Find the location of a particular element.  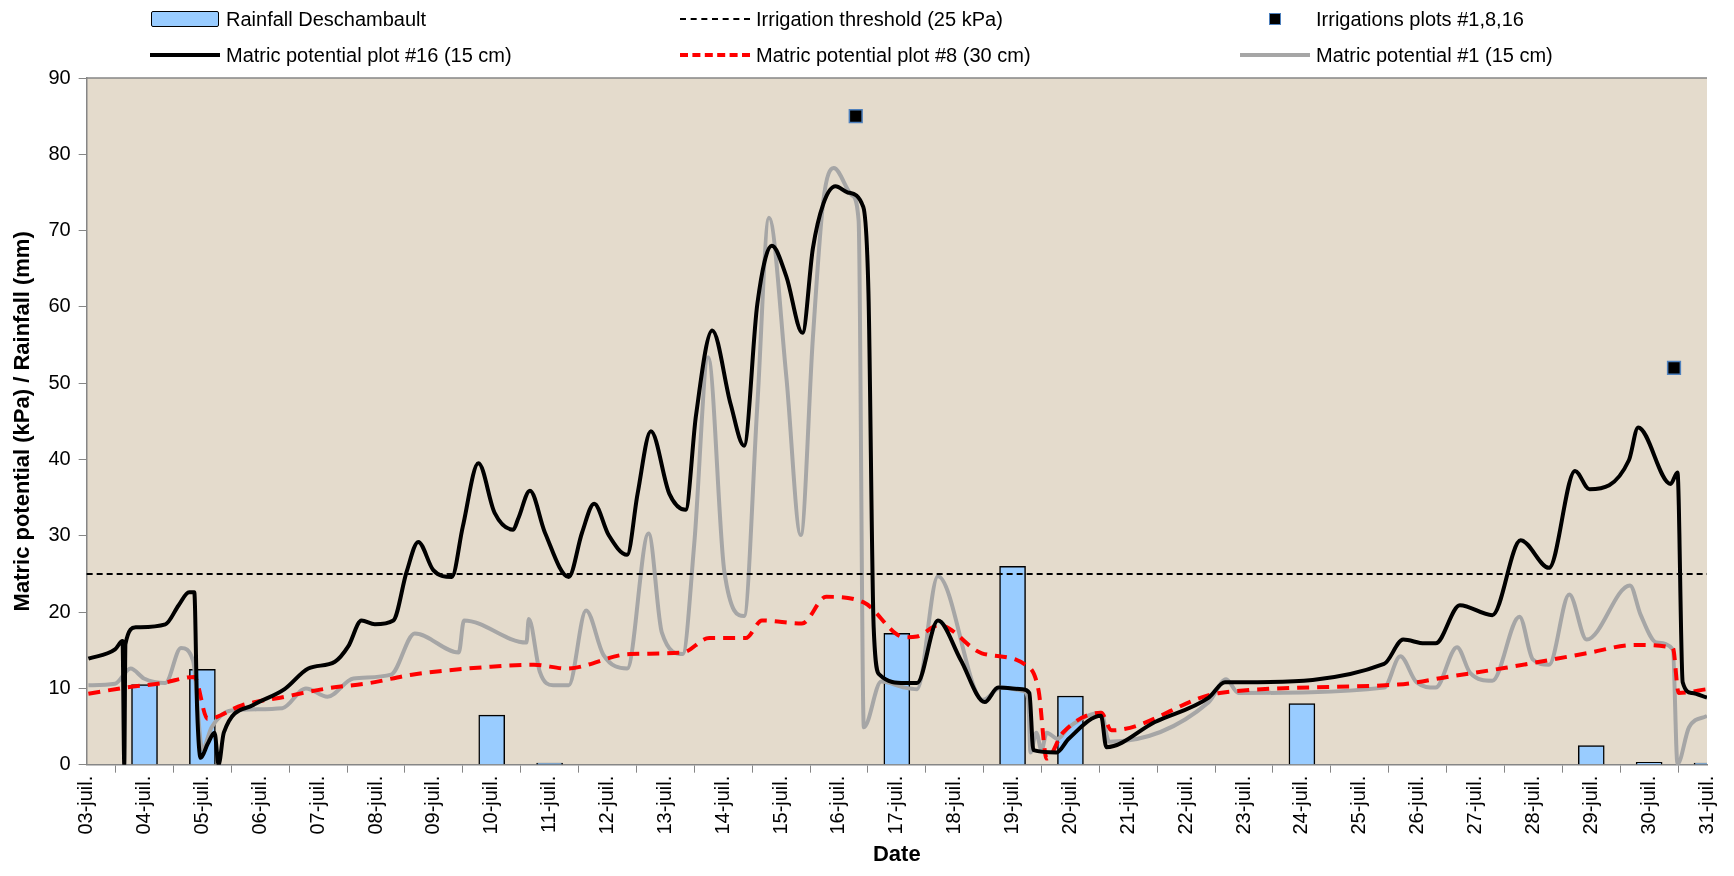

x-tick-label: 24-juil. is located at coordinates (1300, 805).